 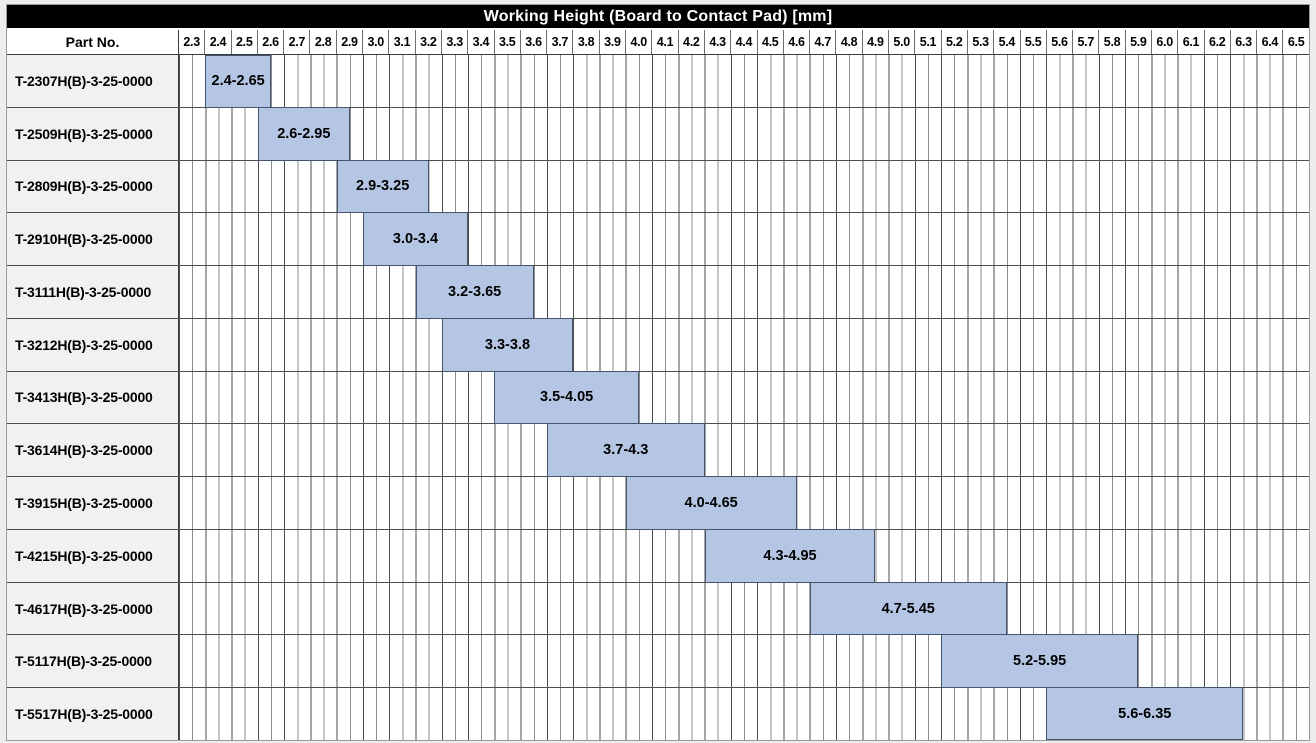 I want to click on row-grid: 3.5-4.05, so click(x=744, y=397).